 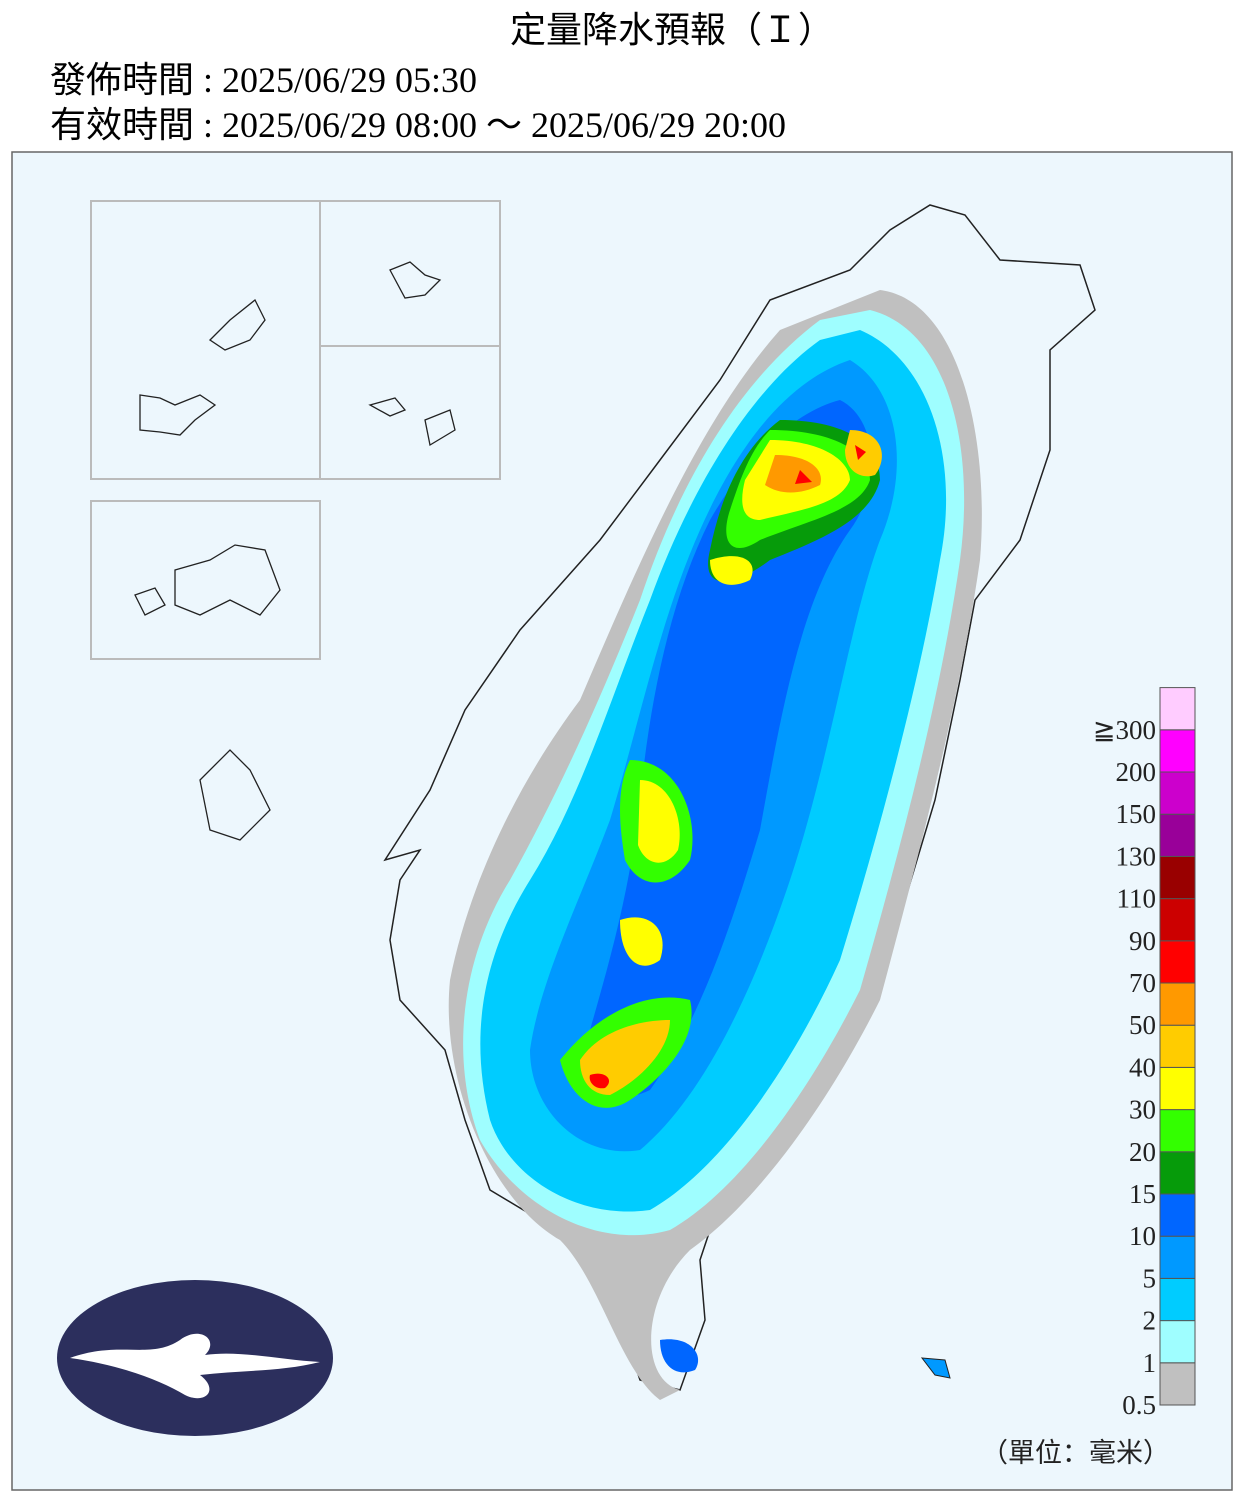 I want to click on legend-label: 150, so click(x=1136, y=814).